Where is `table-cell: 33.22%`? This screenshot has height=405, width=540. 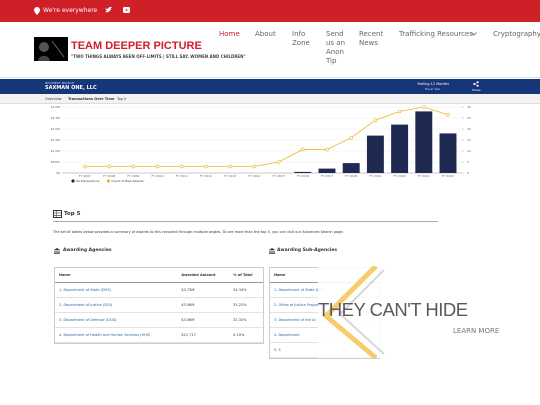
table-cell: 33.22% is located at coordinates (246, 305).